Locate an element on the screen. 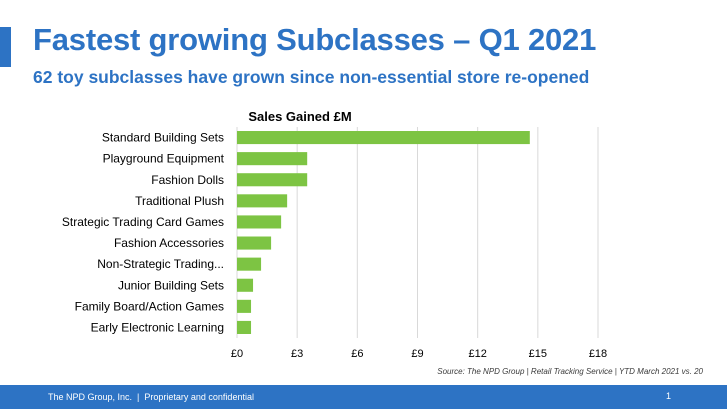  category-label: Strategic Trading Card Games is located at coordinates (143, 222).